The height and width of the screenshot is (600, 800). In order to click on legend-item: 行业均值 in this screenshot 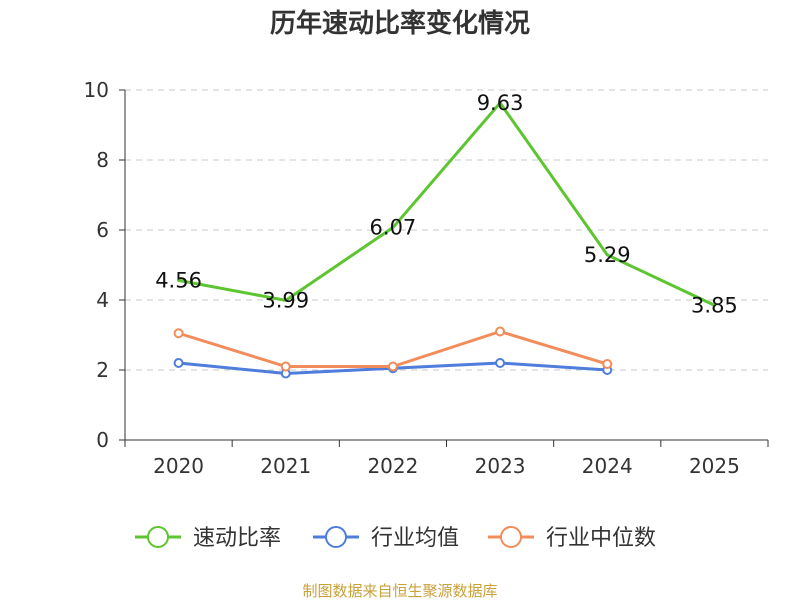, I will do `click(386, 538)`.